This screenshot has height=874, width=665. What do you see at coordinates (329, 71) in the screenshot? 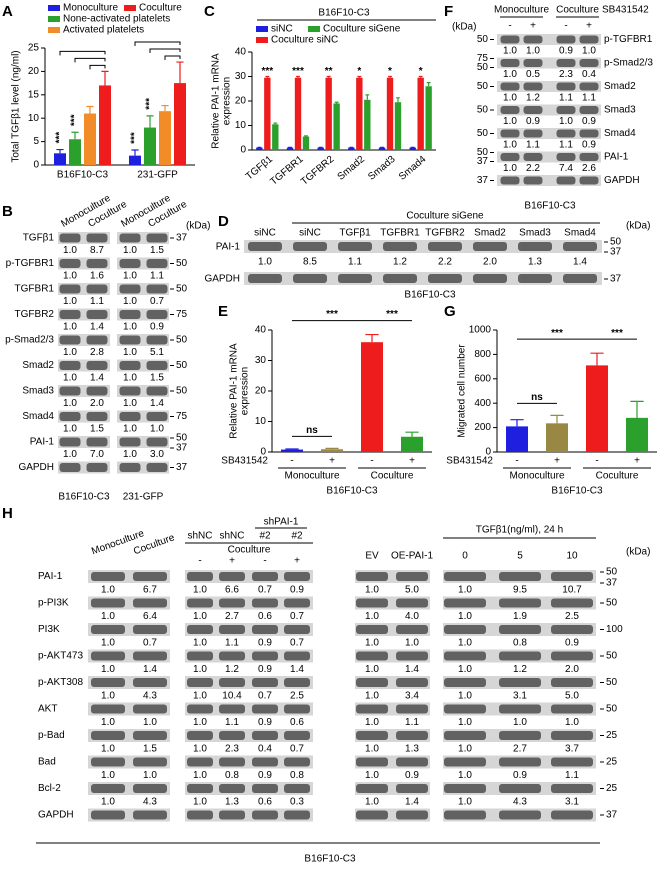
I see `significance: **` at bounding box center [329, 71].